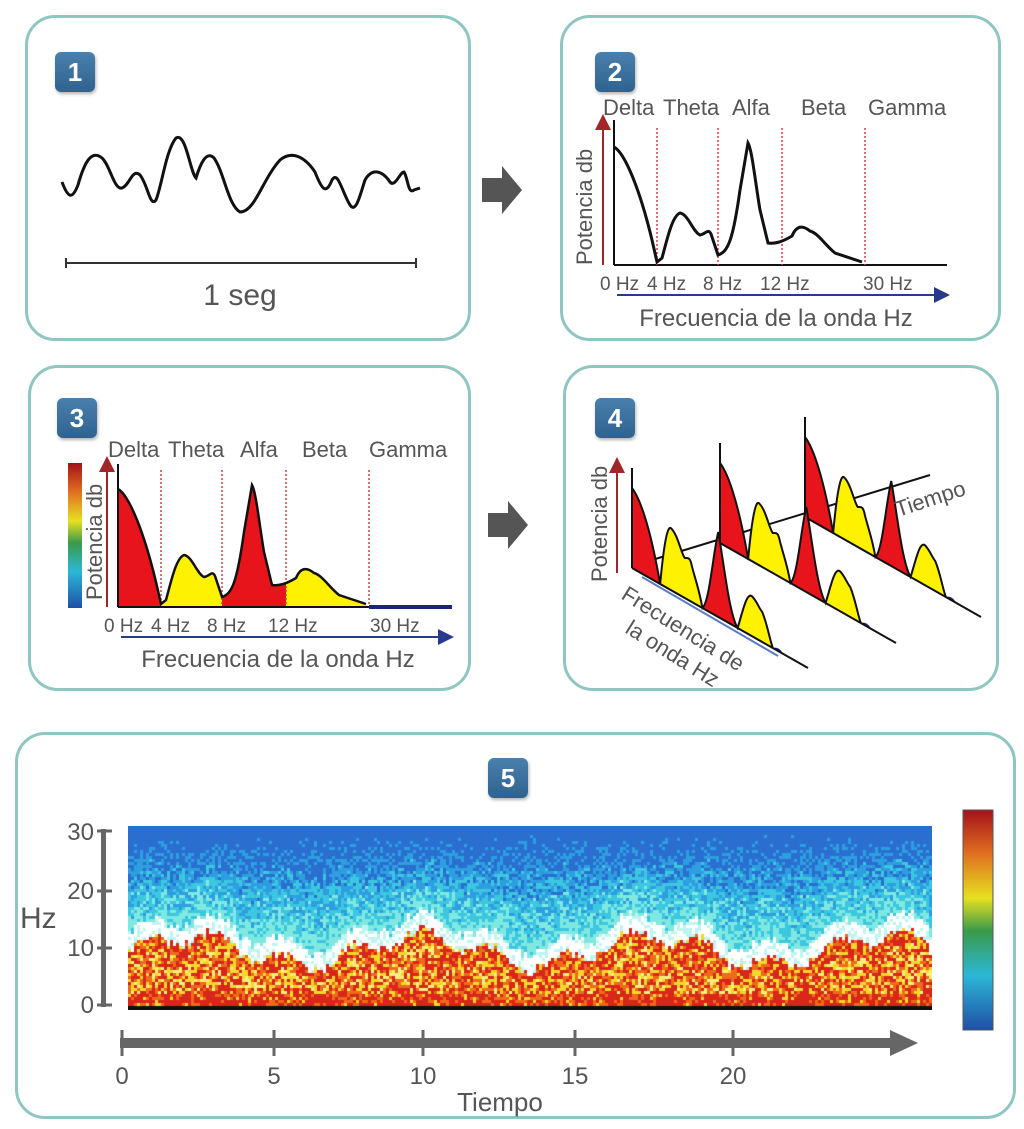 The width and height of the screenshot is (1024, 1129). Describe the element at coordinates (710, 616) in the screenshot. I see `frequency-axis-arrow` at that location.